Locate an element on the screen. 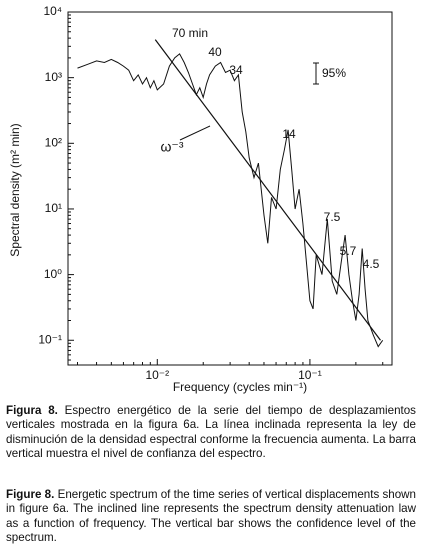 Image resolution: width=423 pixels, height=558 pixels. peak-label: 4.5 is located at coordinates (371, 264).